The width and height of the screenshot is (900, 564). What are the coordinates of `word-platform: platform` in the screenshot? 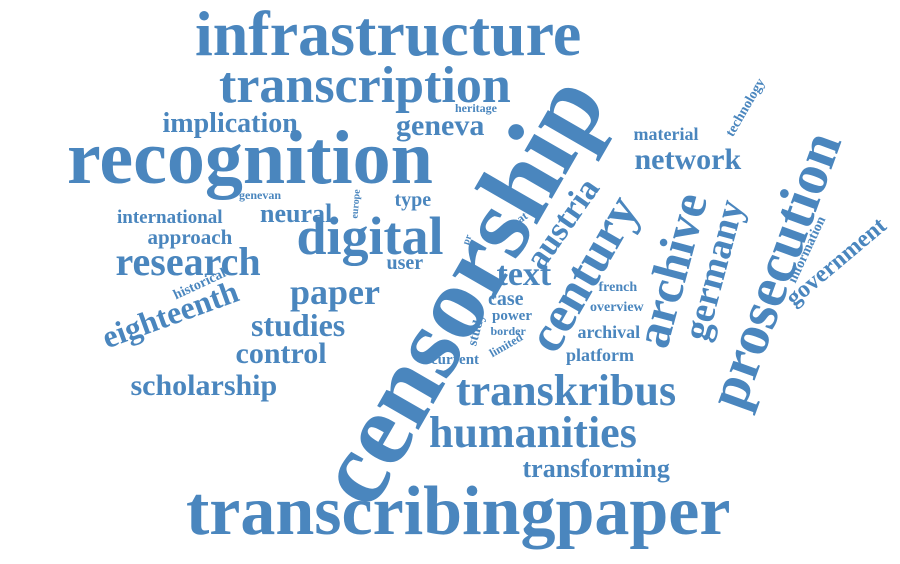 It's located at (600, 355).